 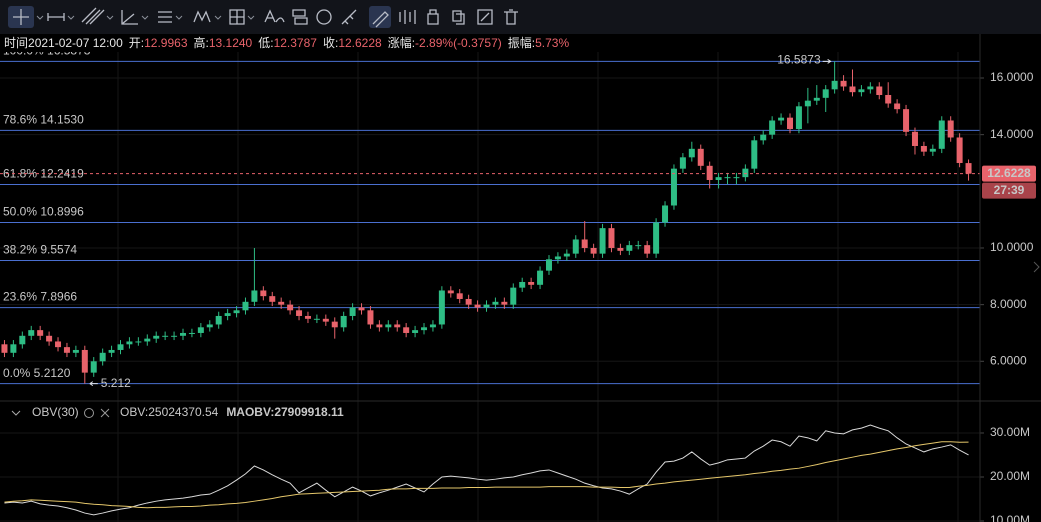 I want to click on info-label: 开:, so click(x=136, y=43).